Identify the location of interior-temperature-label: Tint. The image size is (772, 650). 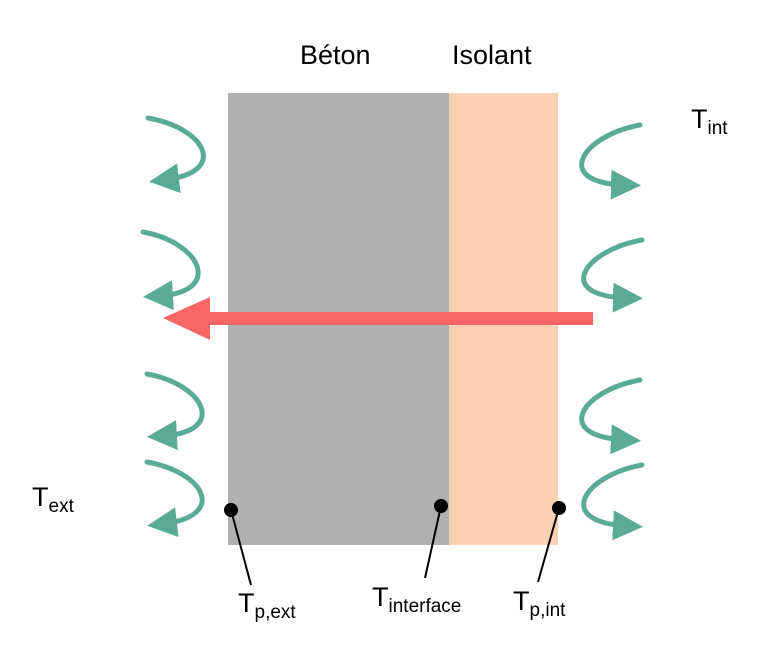
(709, 121).